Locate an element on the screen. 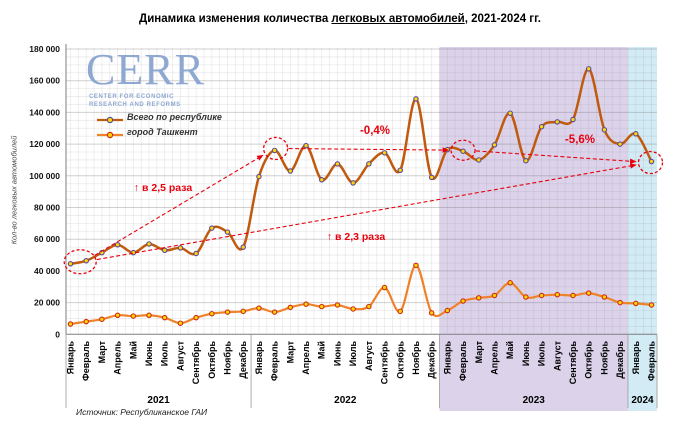 The width and height of the screenshot is (680, 425). cerr-logo-text: CERR is located at coordinates (145, 69).